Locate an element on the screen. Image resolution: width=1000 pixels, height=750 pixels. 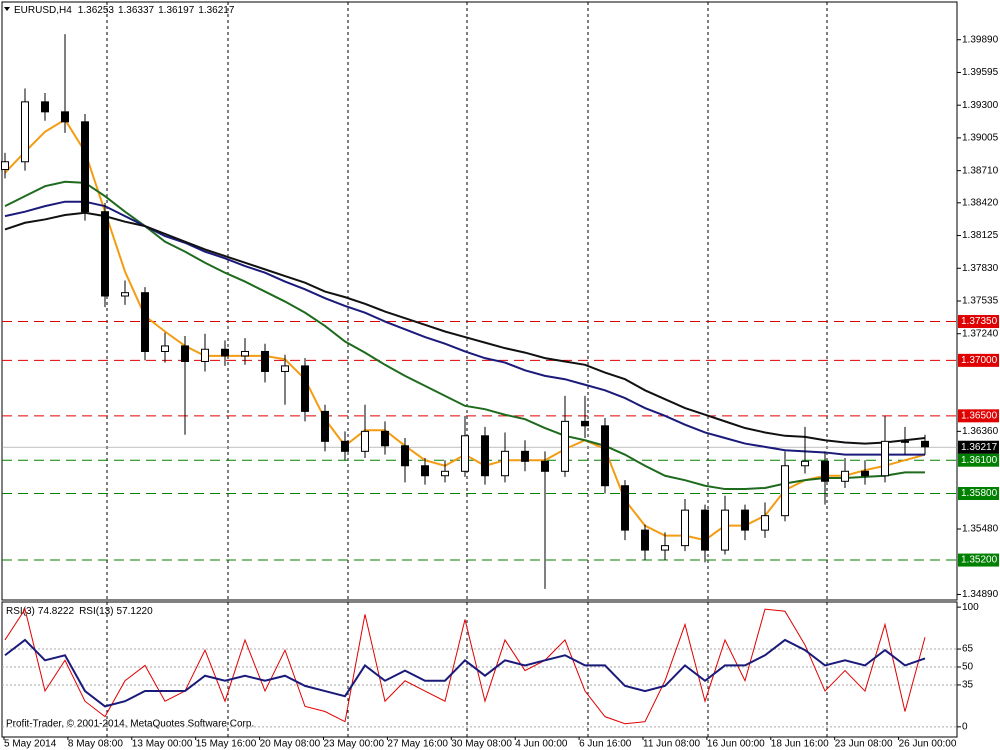
level-label: 1.37350 is located at coordinates (979, 321).